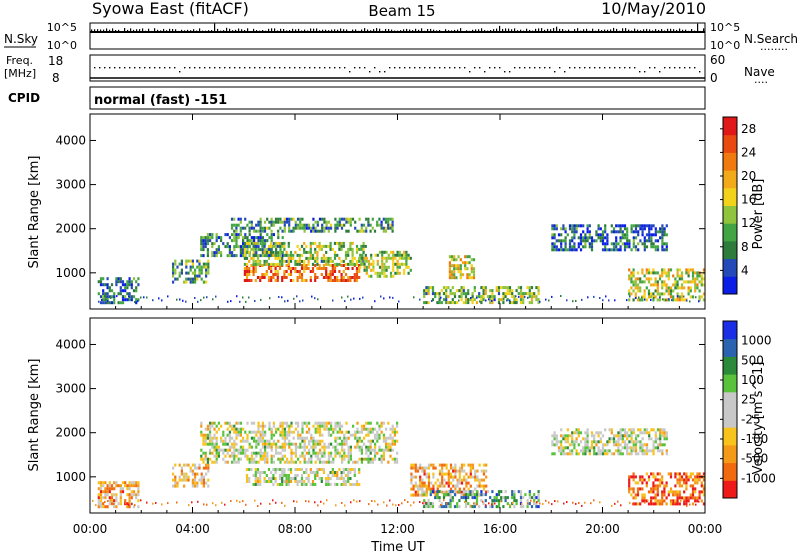  I want to click on y-tick-label: 1000, so click(70, 477).